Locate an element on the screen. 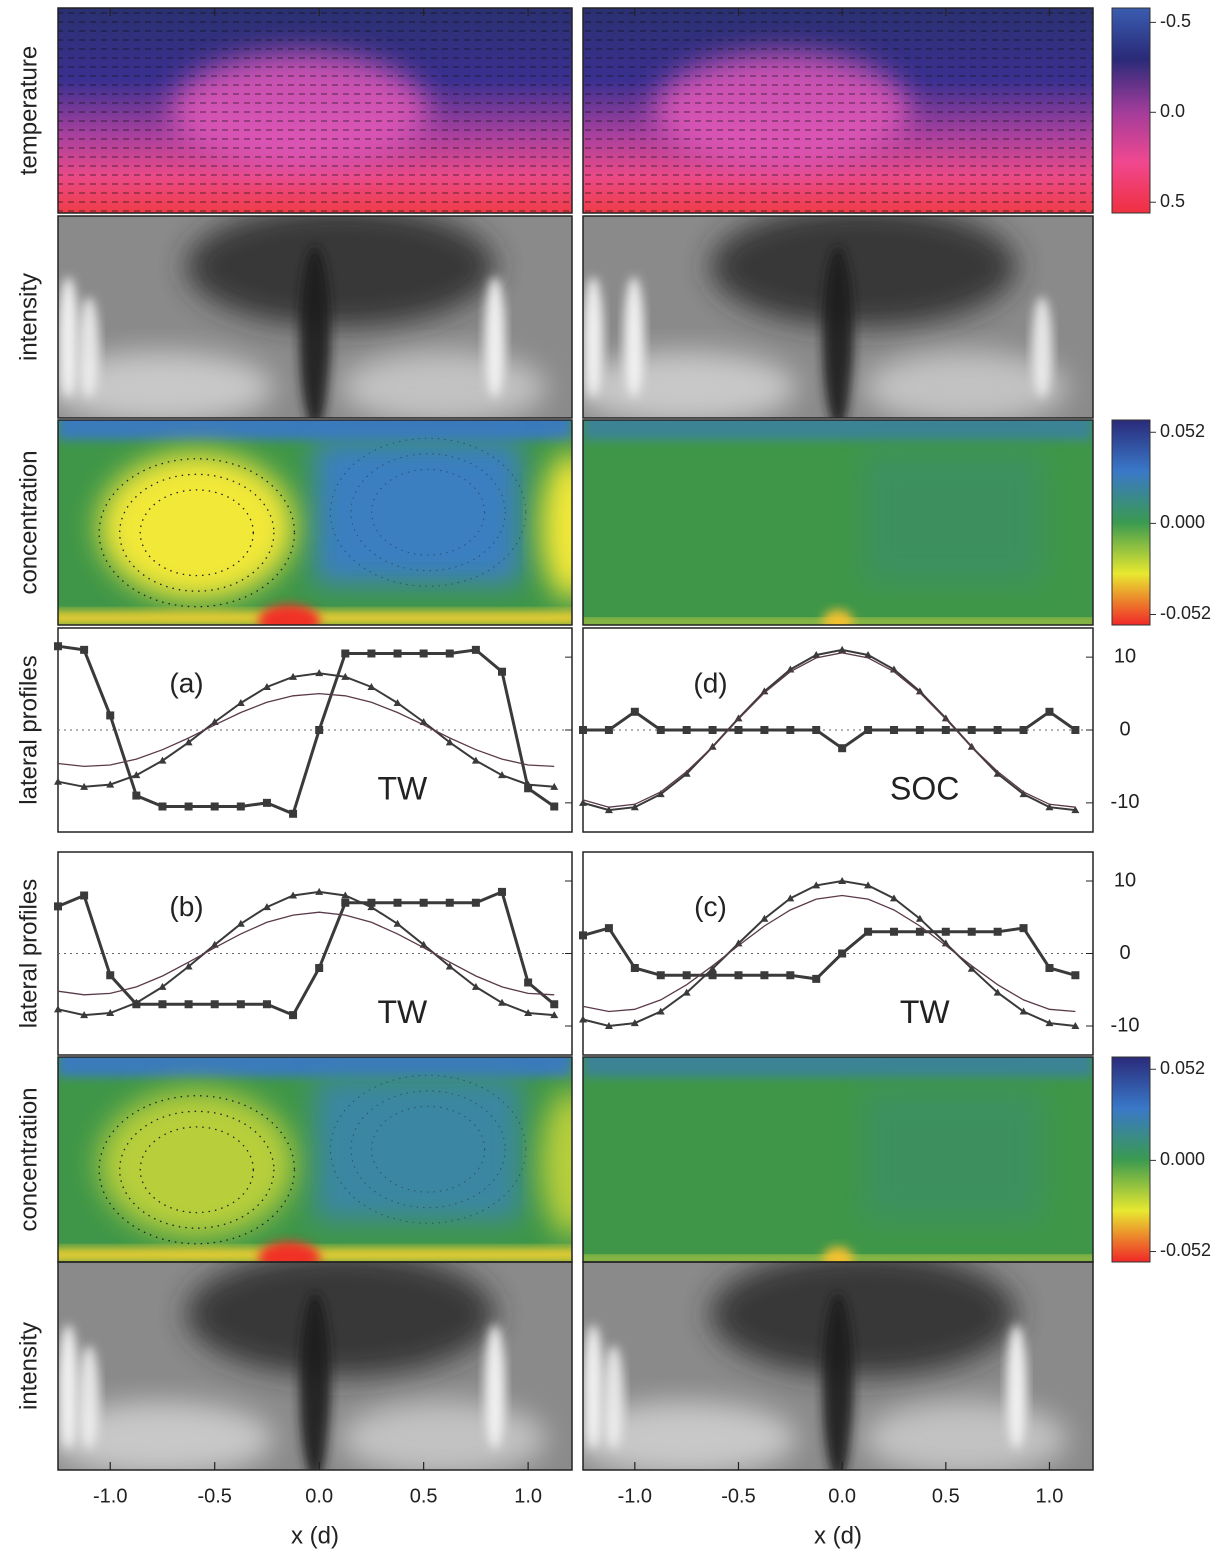 This screenshot has height=1561, width=1228. x-tick-label: -1.0 is located at coordinates (110, 1496).